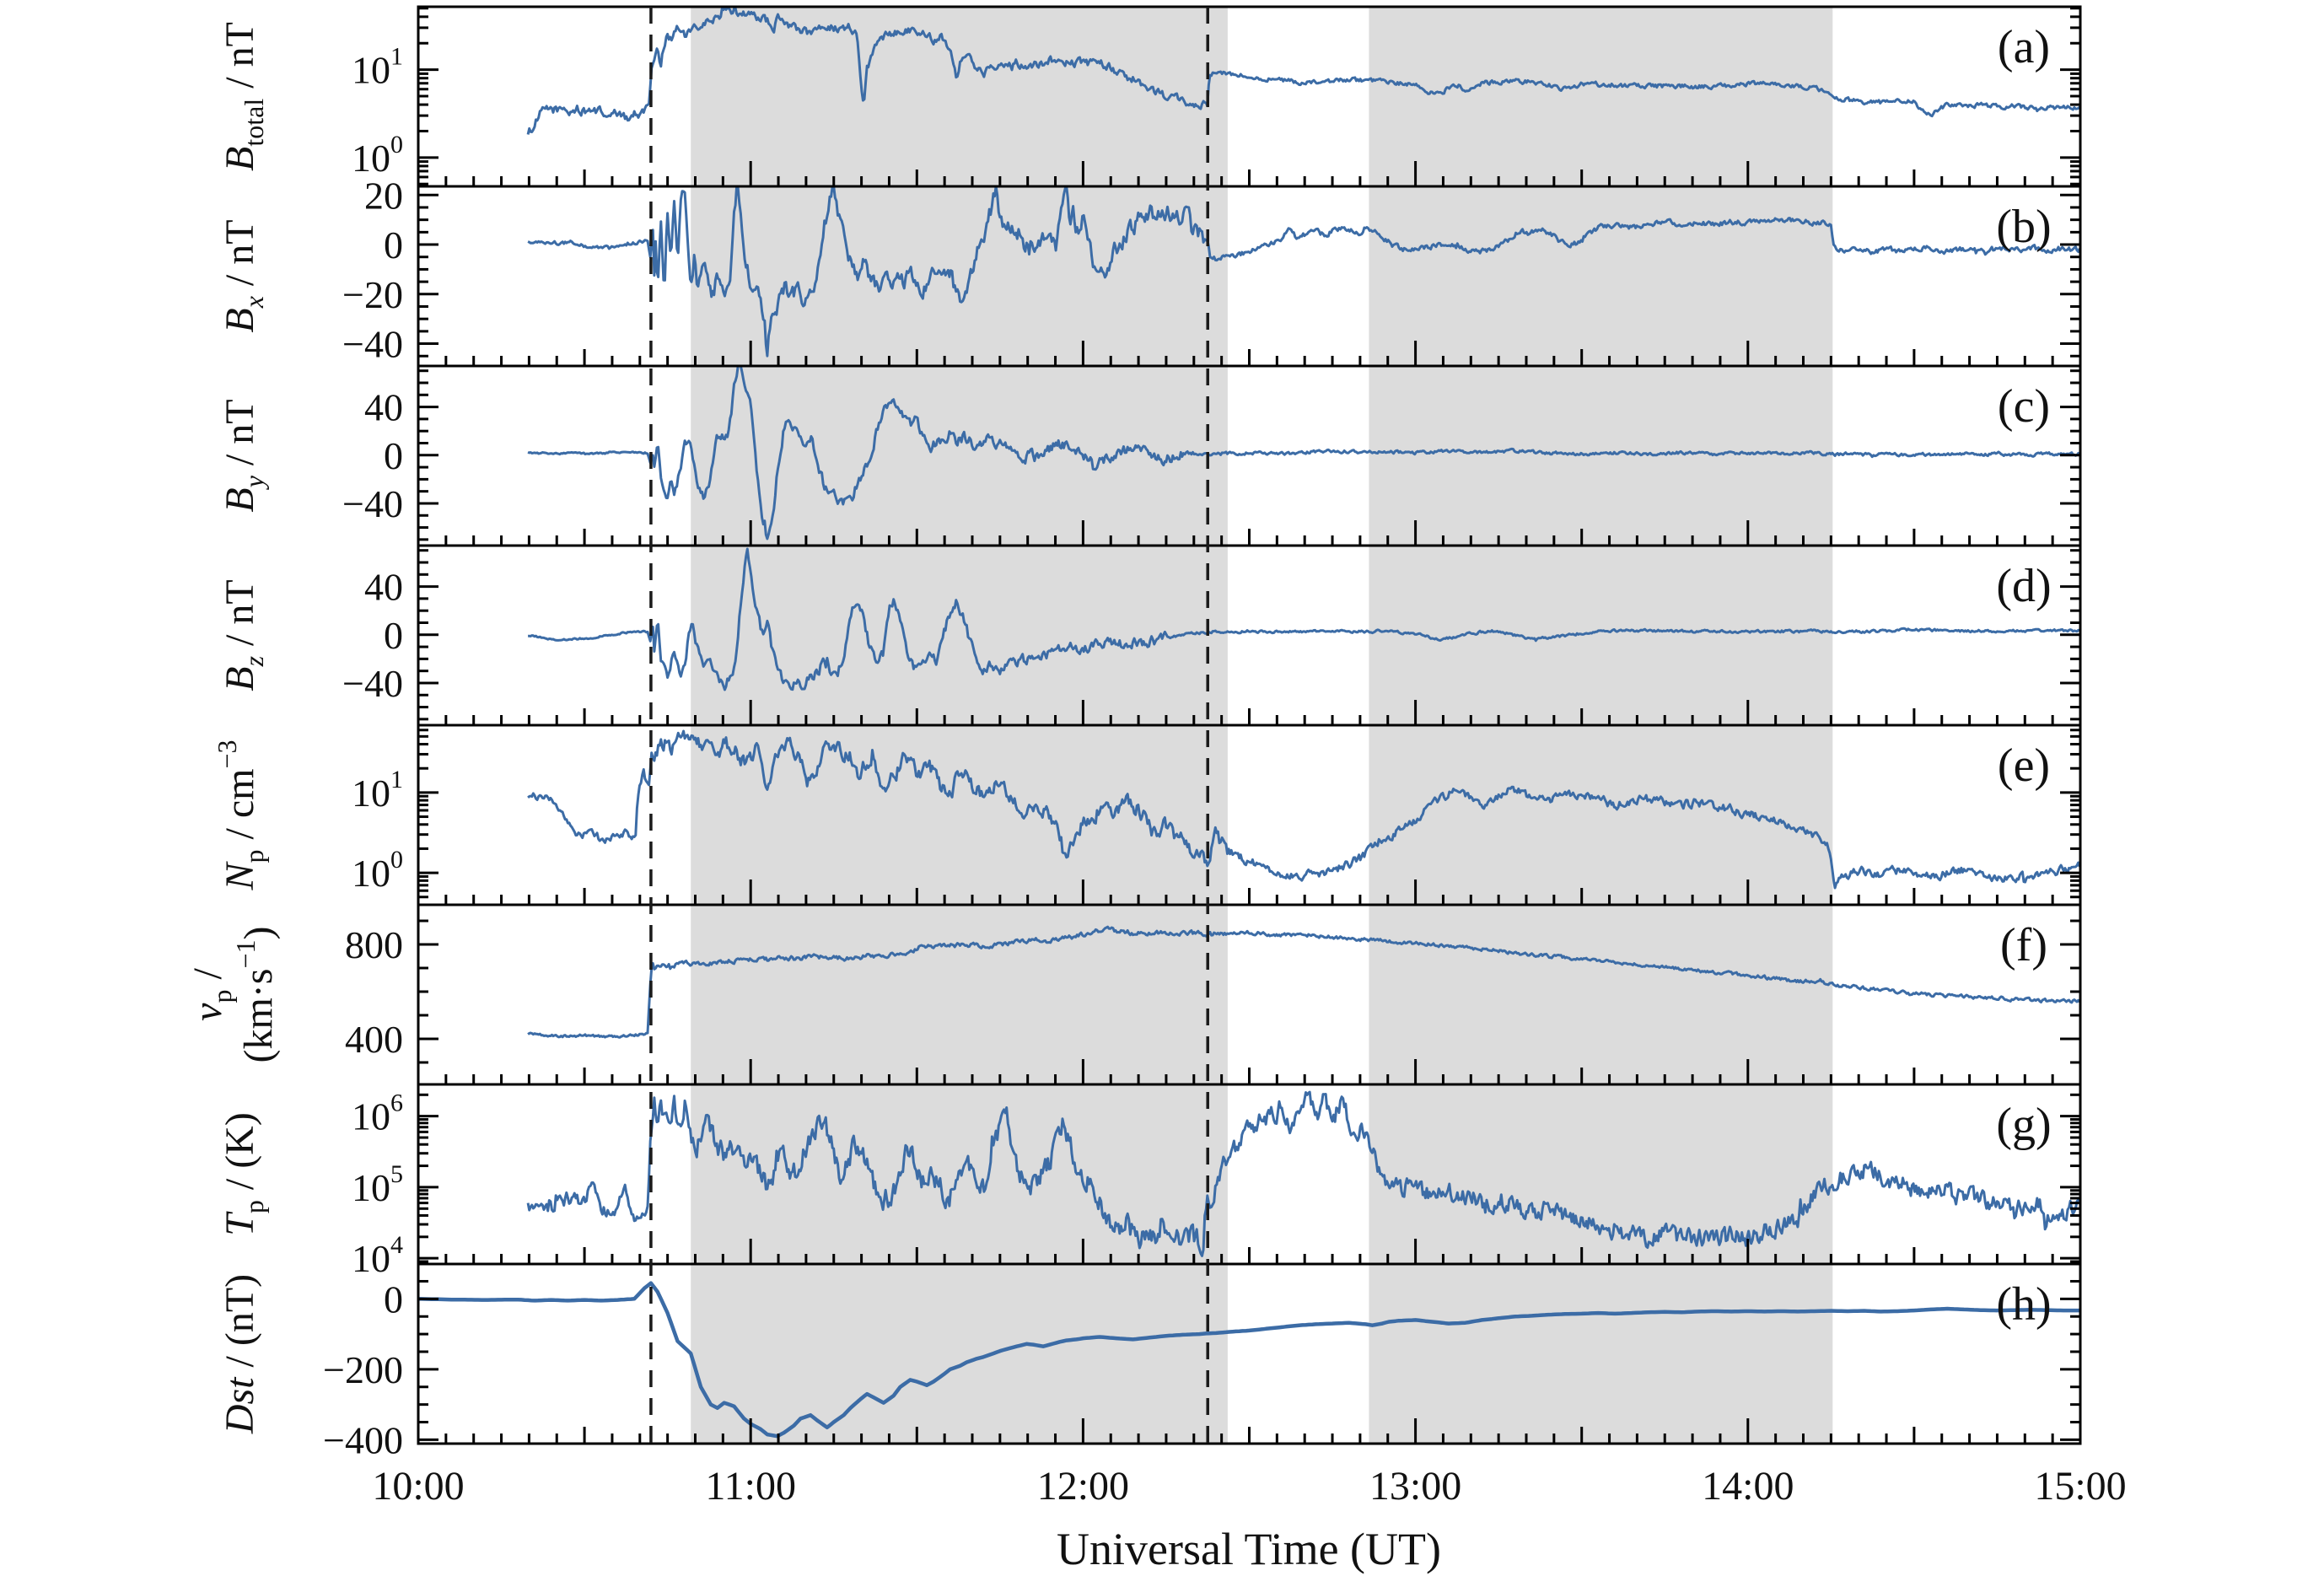 The width and height of the screenshot is (2324, 1576). What do you see at coordinates (1249, 892) in the screenshot?
I see `x-ticks-e` at bounding box center [1249, 892].